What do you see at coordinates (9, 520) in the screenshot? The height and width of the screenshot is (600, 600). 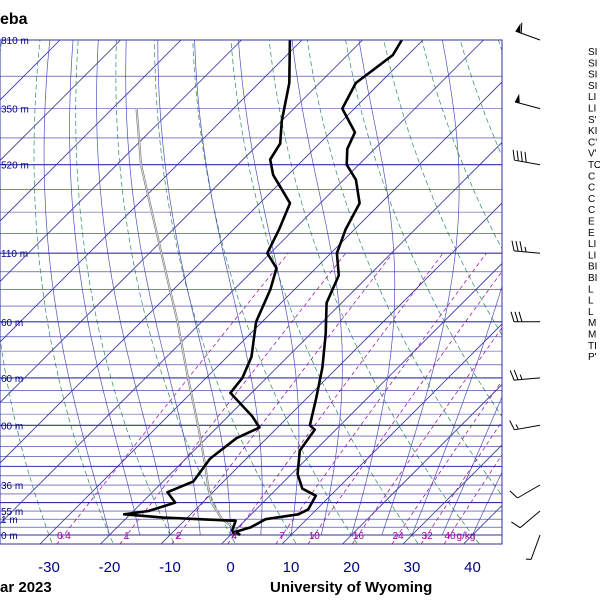 I see `height-label: 1 m` at bounding box center [9, 520].